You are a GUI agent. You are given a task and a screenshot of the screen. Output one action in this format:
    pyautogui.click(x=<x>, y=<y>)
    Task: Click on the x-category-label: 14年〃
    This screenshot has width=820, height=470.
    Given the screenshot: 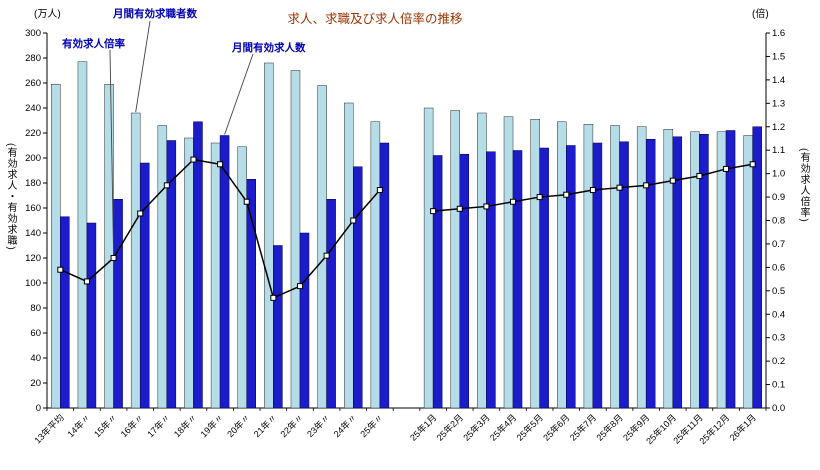 What is the action you would take?
    pyautogui.click(x=79, y=426)
    